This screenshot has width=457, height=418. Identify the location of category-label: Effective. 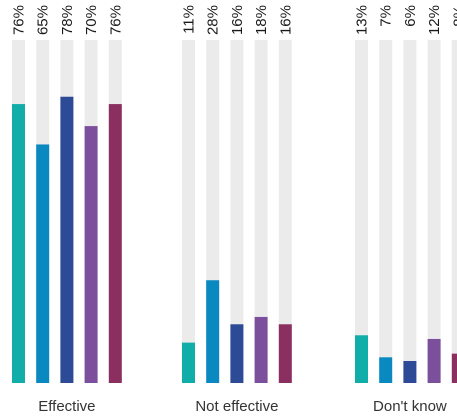
(66, 406).